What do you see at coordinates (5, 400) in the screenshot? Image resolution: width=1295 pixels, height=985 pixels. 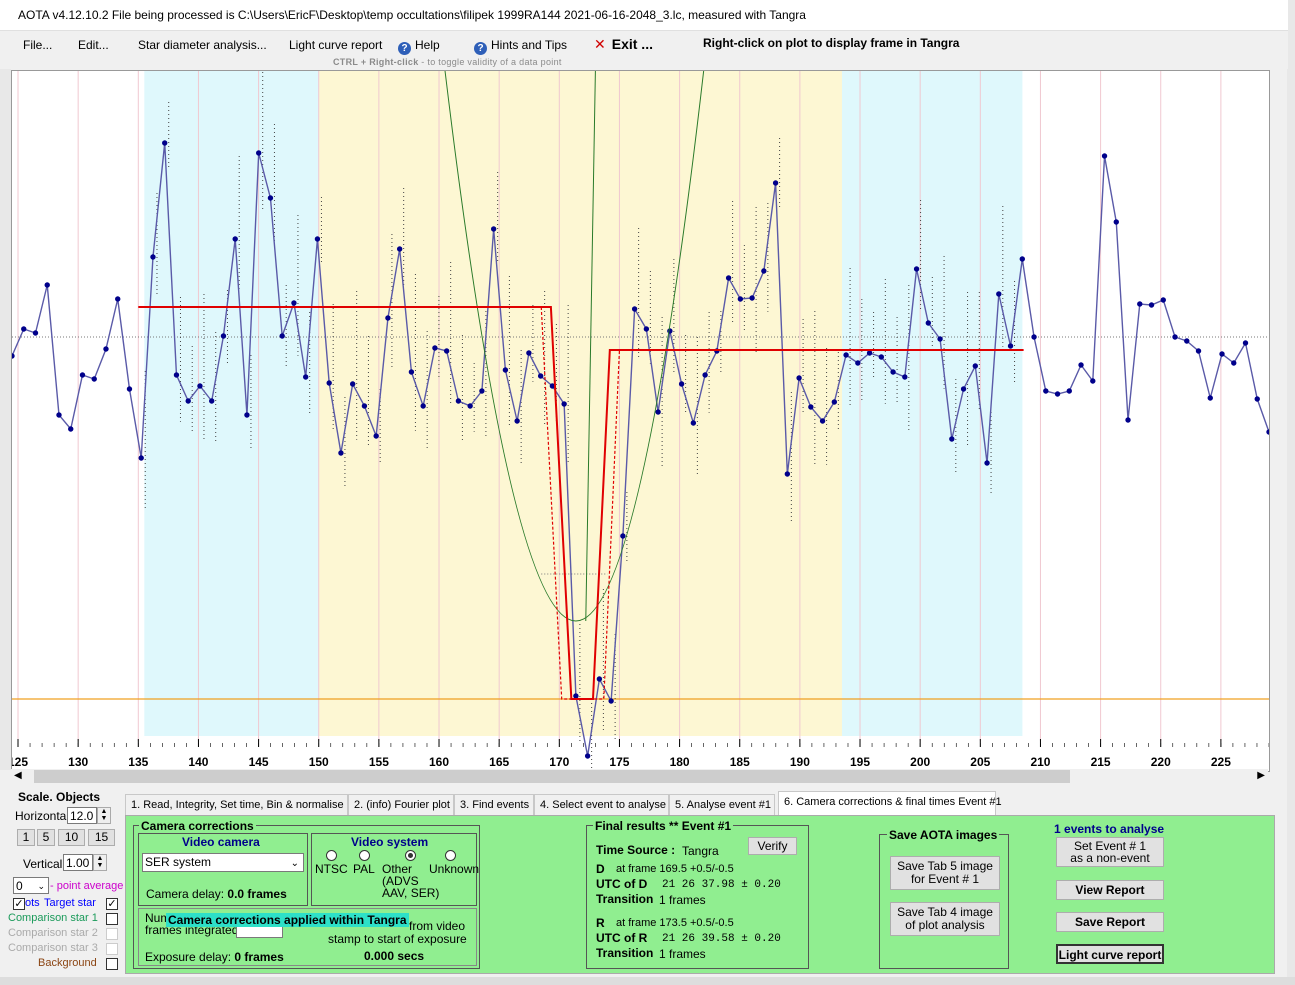 I see `left-window-edge` at bounding box center [5, 400].